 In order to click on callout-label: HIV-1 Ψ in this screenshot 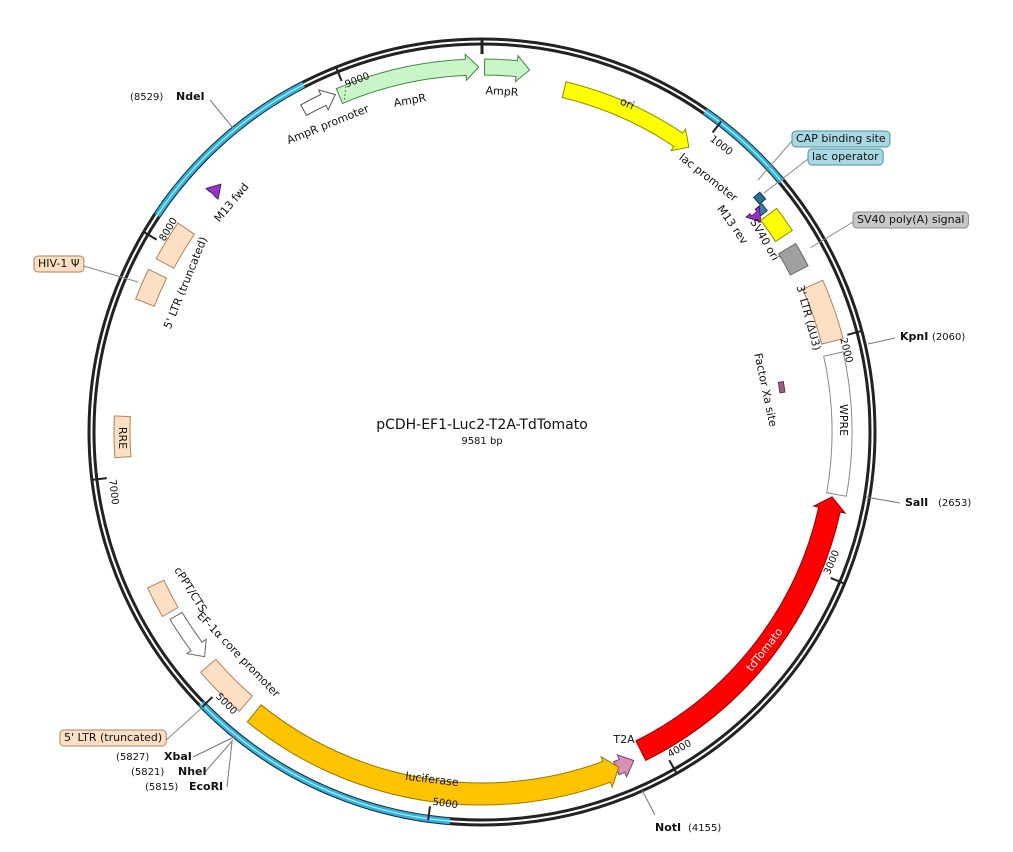, I will do `click(59, 263)`.